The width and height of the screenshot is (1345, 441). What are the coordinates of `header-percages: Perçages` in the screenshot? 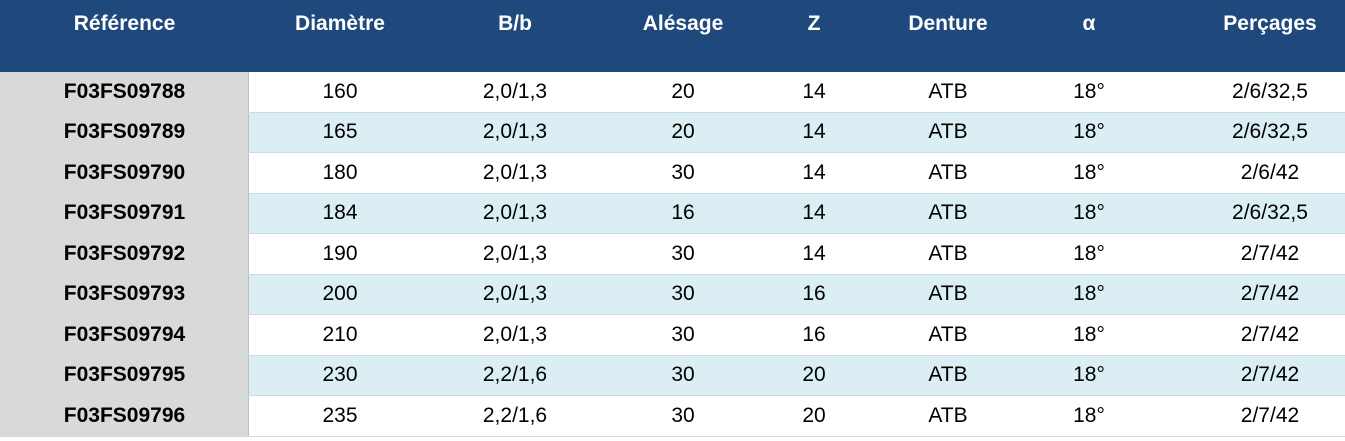 It's located at (1270, 23).